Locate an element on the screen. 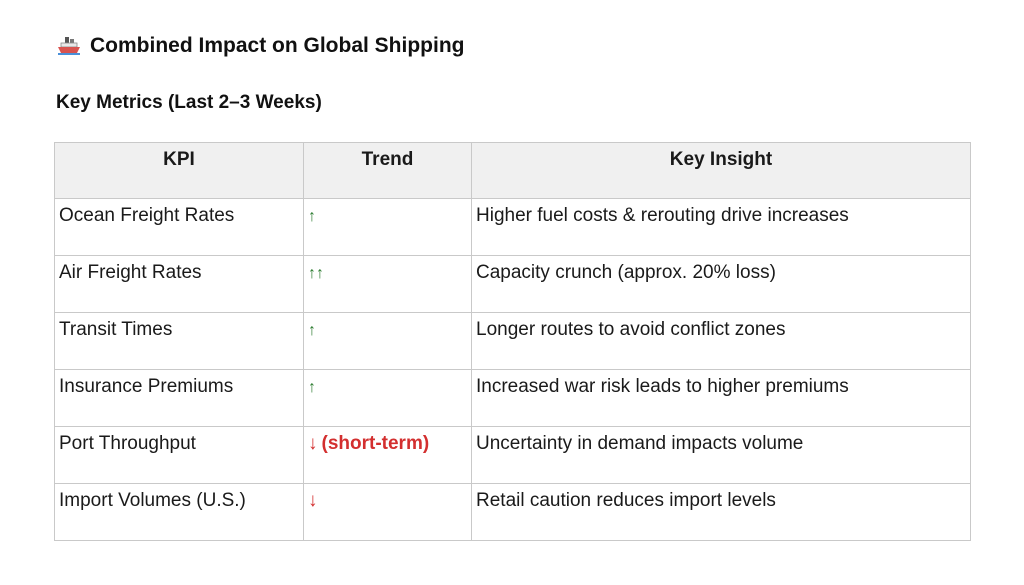  trend-double-up-arrow-icon: ↑↑ is located at coordinates (316, 273).